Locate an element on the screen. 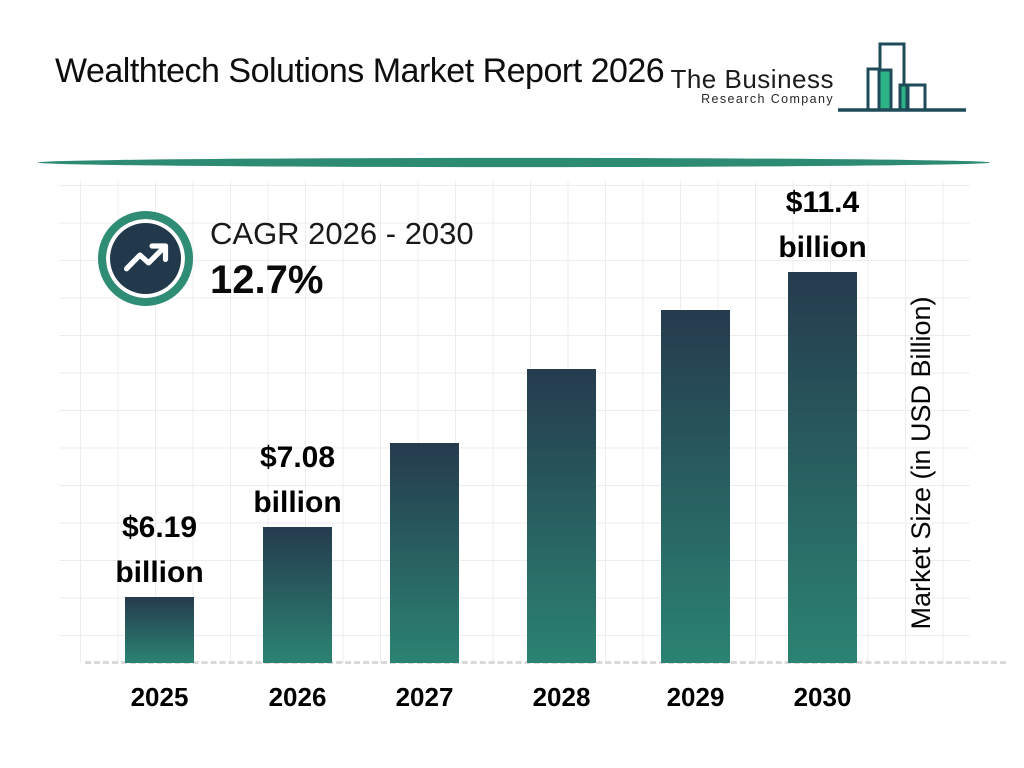 Image resolution: width=1024 pixels, height=768 pixels. x-tick-2025: 2025 is located at coordinates (159, 697).